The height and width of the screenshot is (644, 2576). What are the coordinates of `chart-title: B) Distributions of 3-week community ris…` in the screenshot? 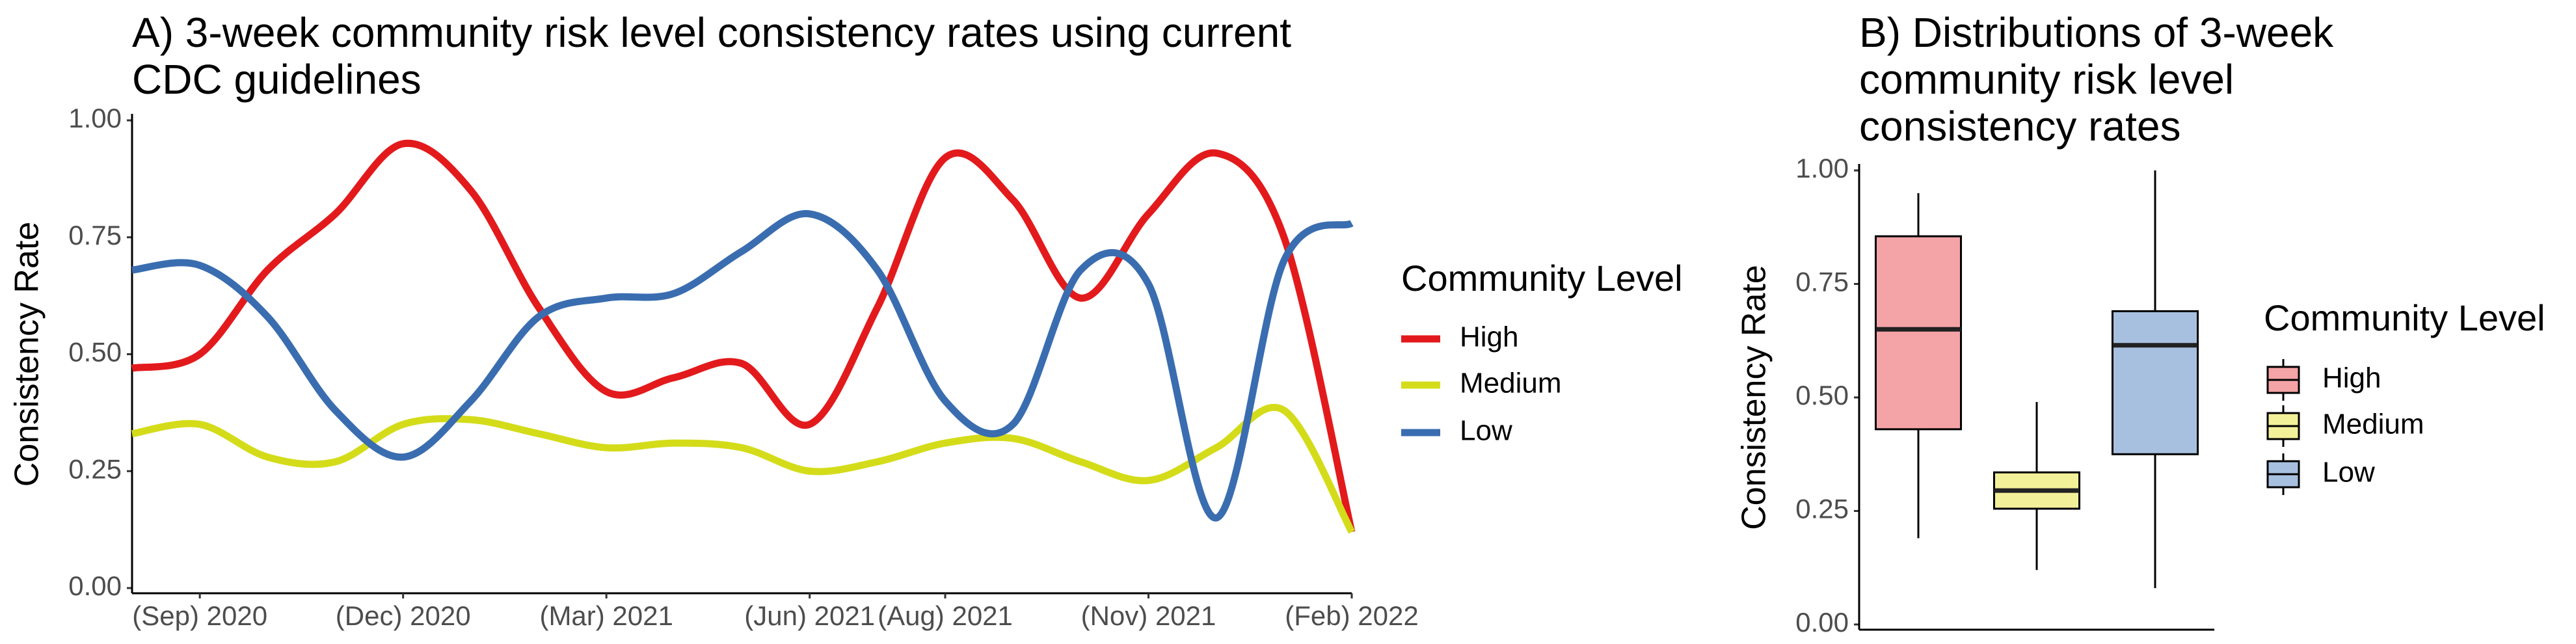 It's located at (2096, 79).